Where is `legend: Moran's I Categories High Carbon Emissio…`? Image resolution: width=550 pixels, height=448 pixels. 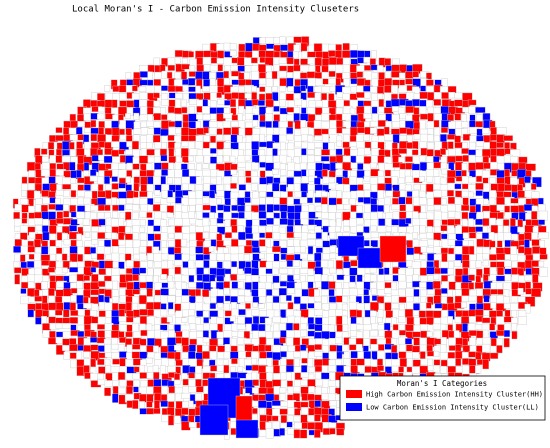
legend: Moran's I Categories High Carbon Emissio… is located at coordinates (442, 398).